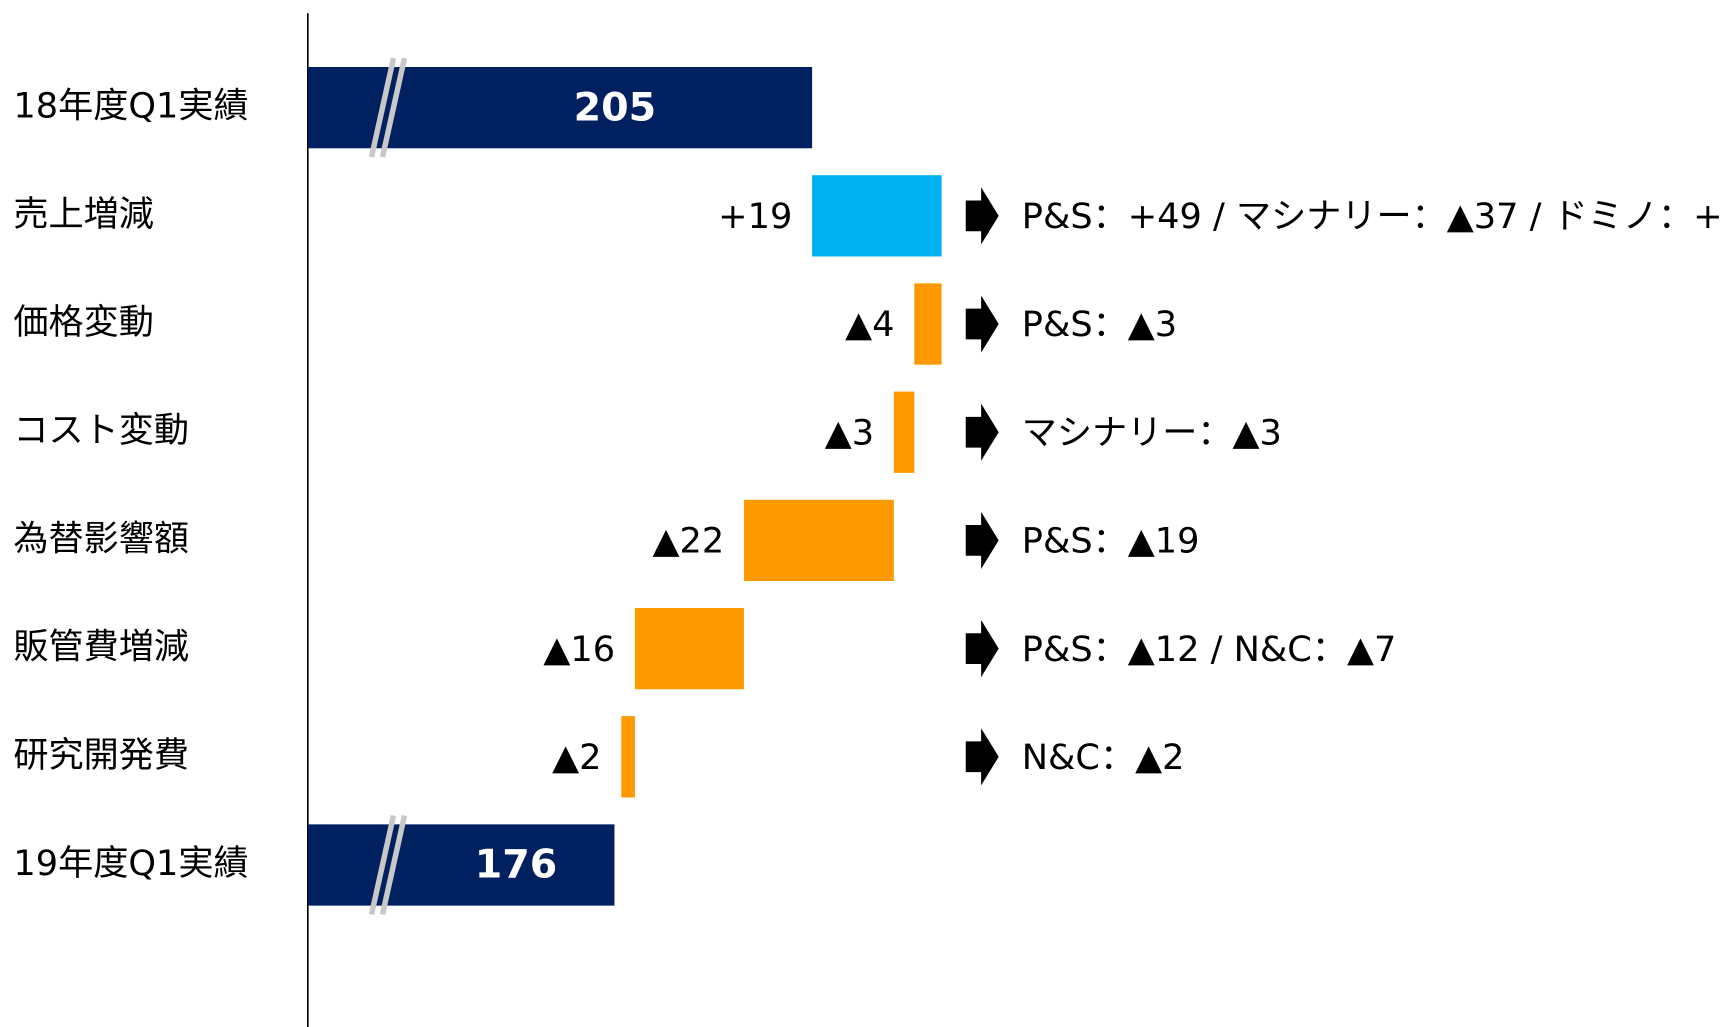 This screenshot has height=1027, width=1725. Describe the element at coordinates (101, 430) in the screenshot. I see `category-label: コスト変動` at that location.